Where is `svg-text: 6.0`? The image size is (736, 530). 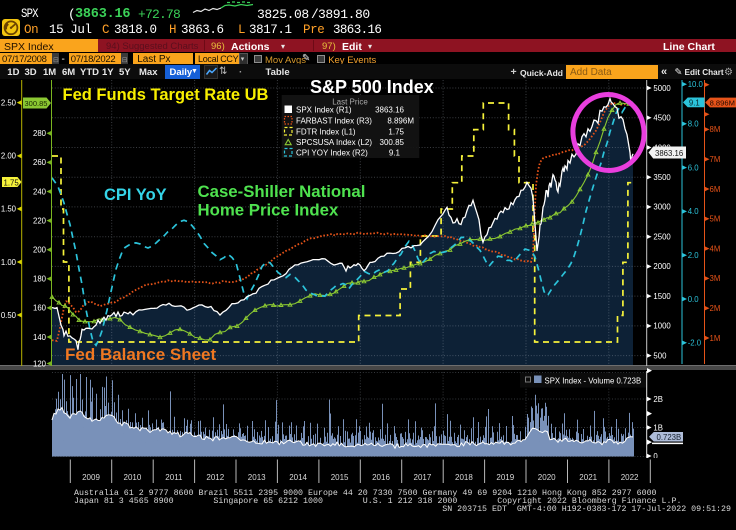 svg-text: 6.0 is located at coordinates (694, 167).